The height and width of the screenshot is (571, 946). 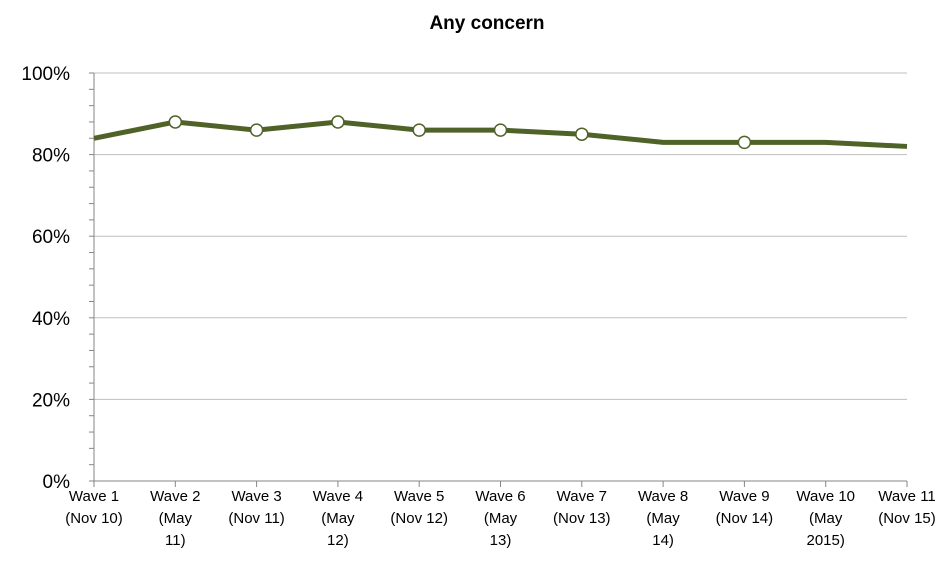 I want to click on x-tick-label: Wave 8 (May 14), so click(x=663, y=518).